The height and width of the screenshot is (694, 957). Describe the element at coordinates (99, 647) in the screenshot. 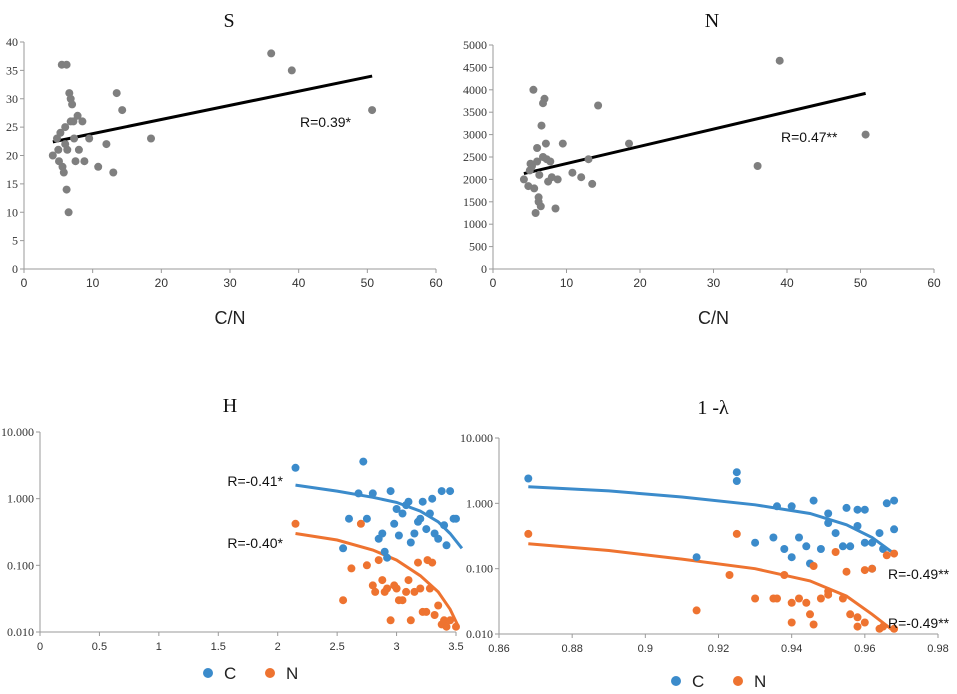

I see `x-tick-label: 0.5` at that location.